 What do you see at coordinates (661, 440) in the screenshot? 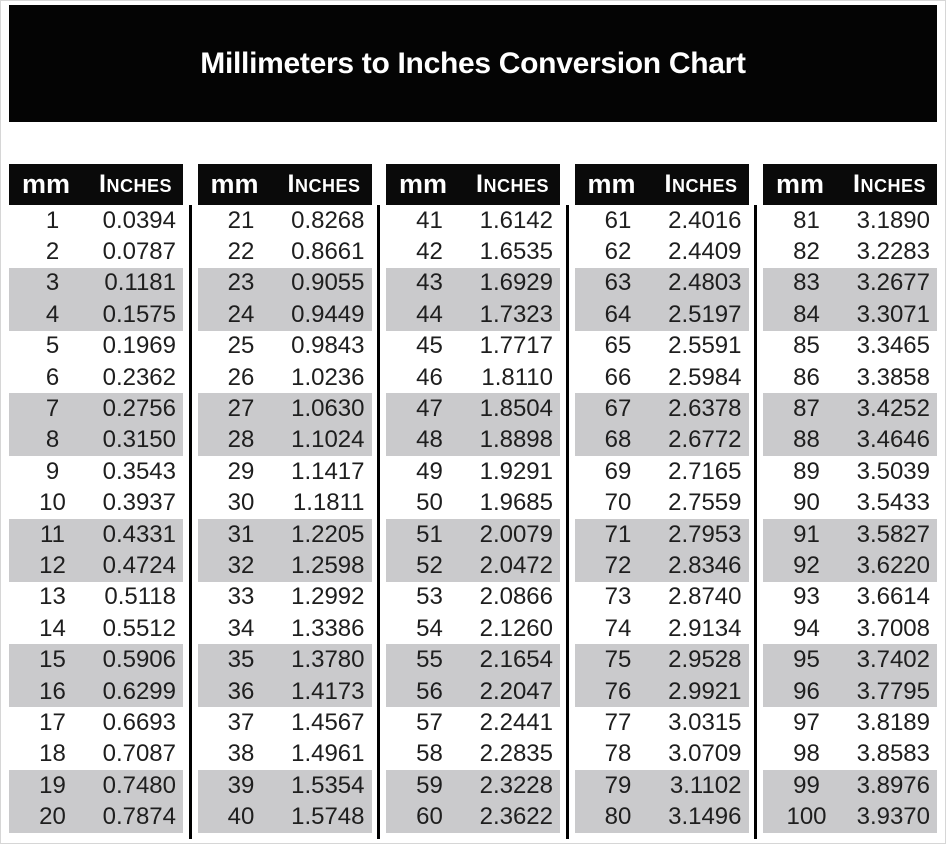
I see `table-row: 68 2.6772` at bounding box center [661, 440].